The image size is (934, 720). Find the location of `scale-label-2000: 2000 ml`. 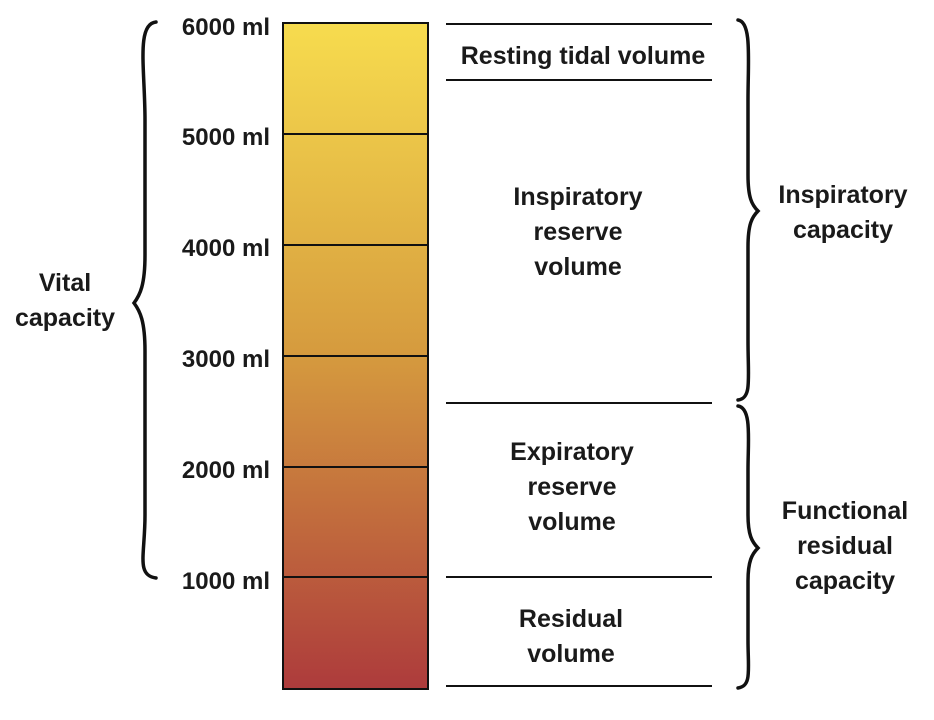

scale-label-2000: 2000 ml is located at coordinates (226, 470).